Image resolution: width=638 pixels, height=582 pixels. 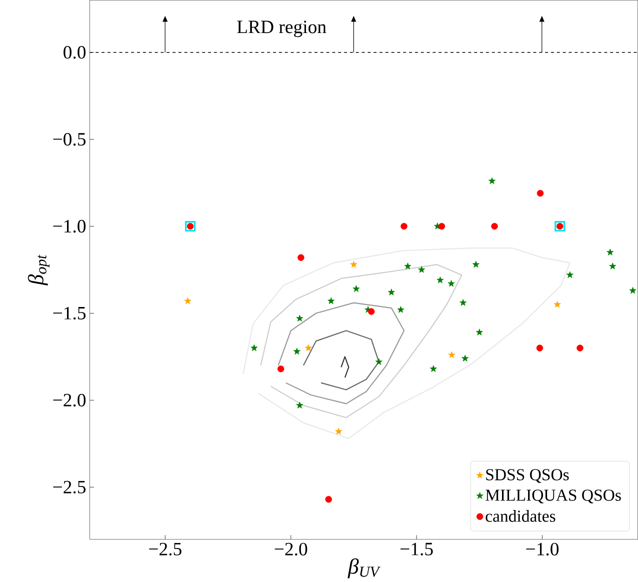 I want to click on x-tick-label: −1.5, so click(x=416, y=549).